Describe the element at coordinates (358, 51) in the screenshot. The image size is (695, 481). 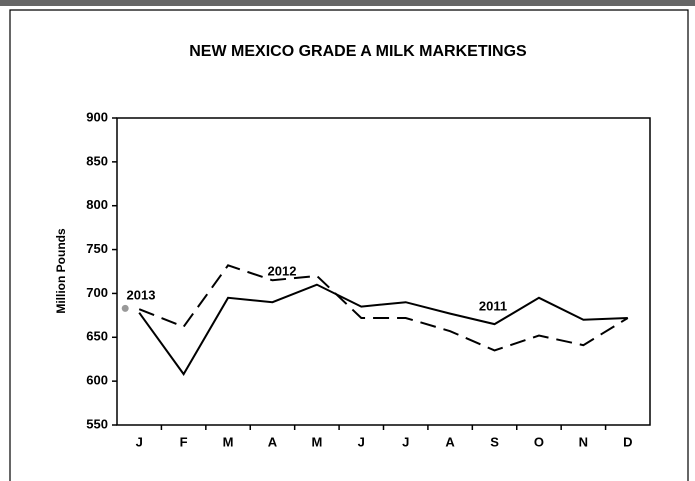
I see `chart-title: NEW MEXICO GRADE A MILK MARKETINGS` at that location.